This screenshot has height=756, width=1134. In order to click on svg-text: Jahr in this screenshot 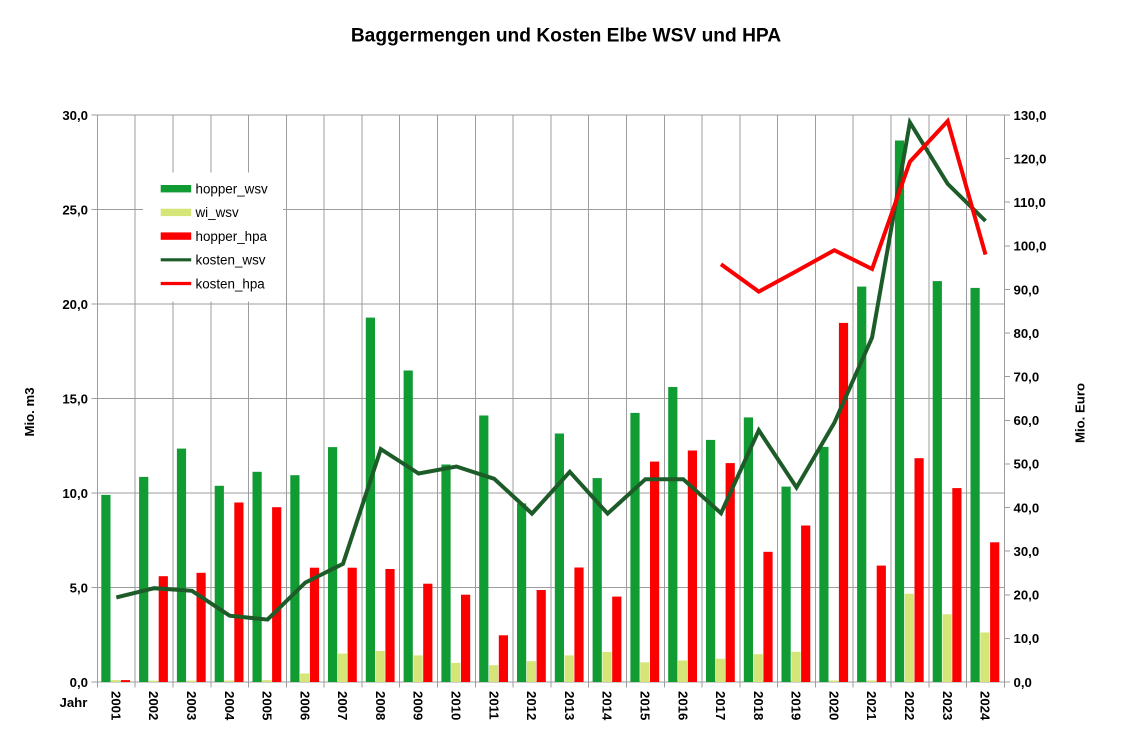, I will do `click(74, 702)`.